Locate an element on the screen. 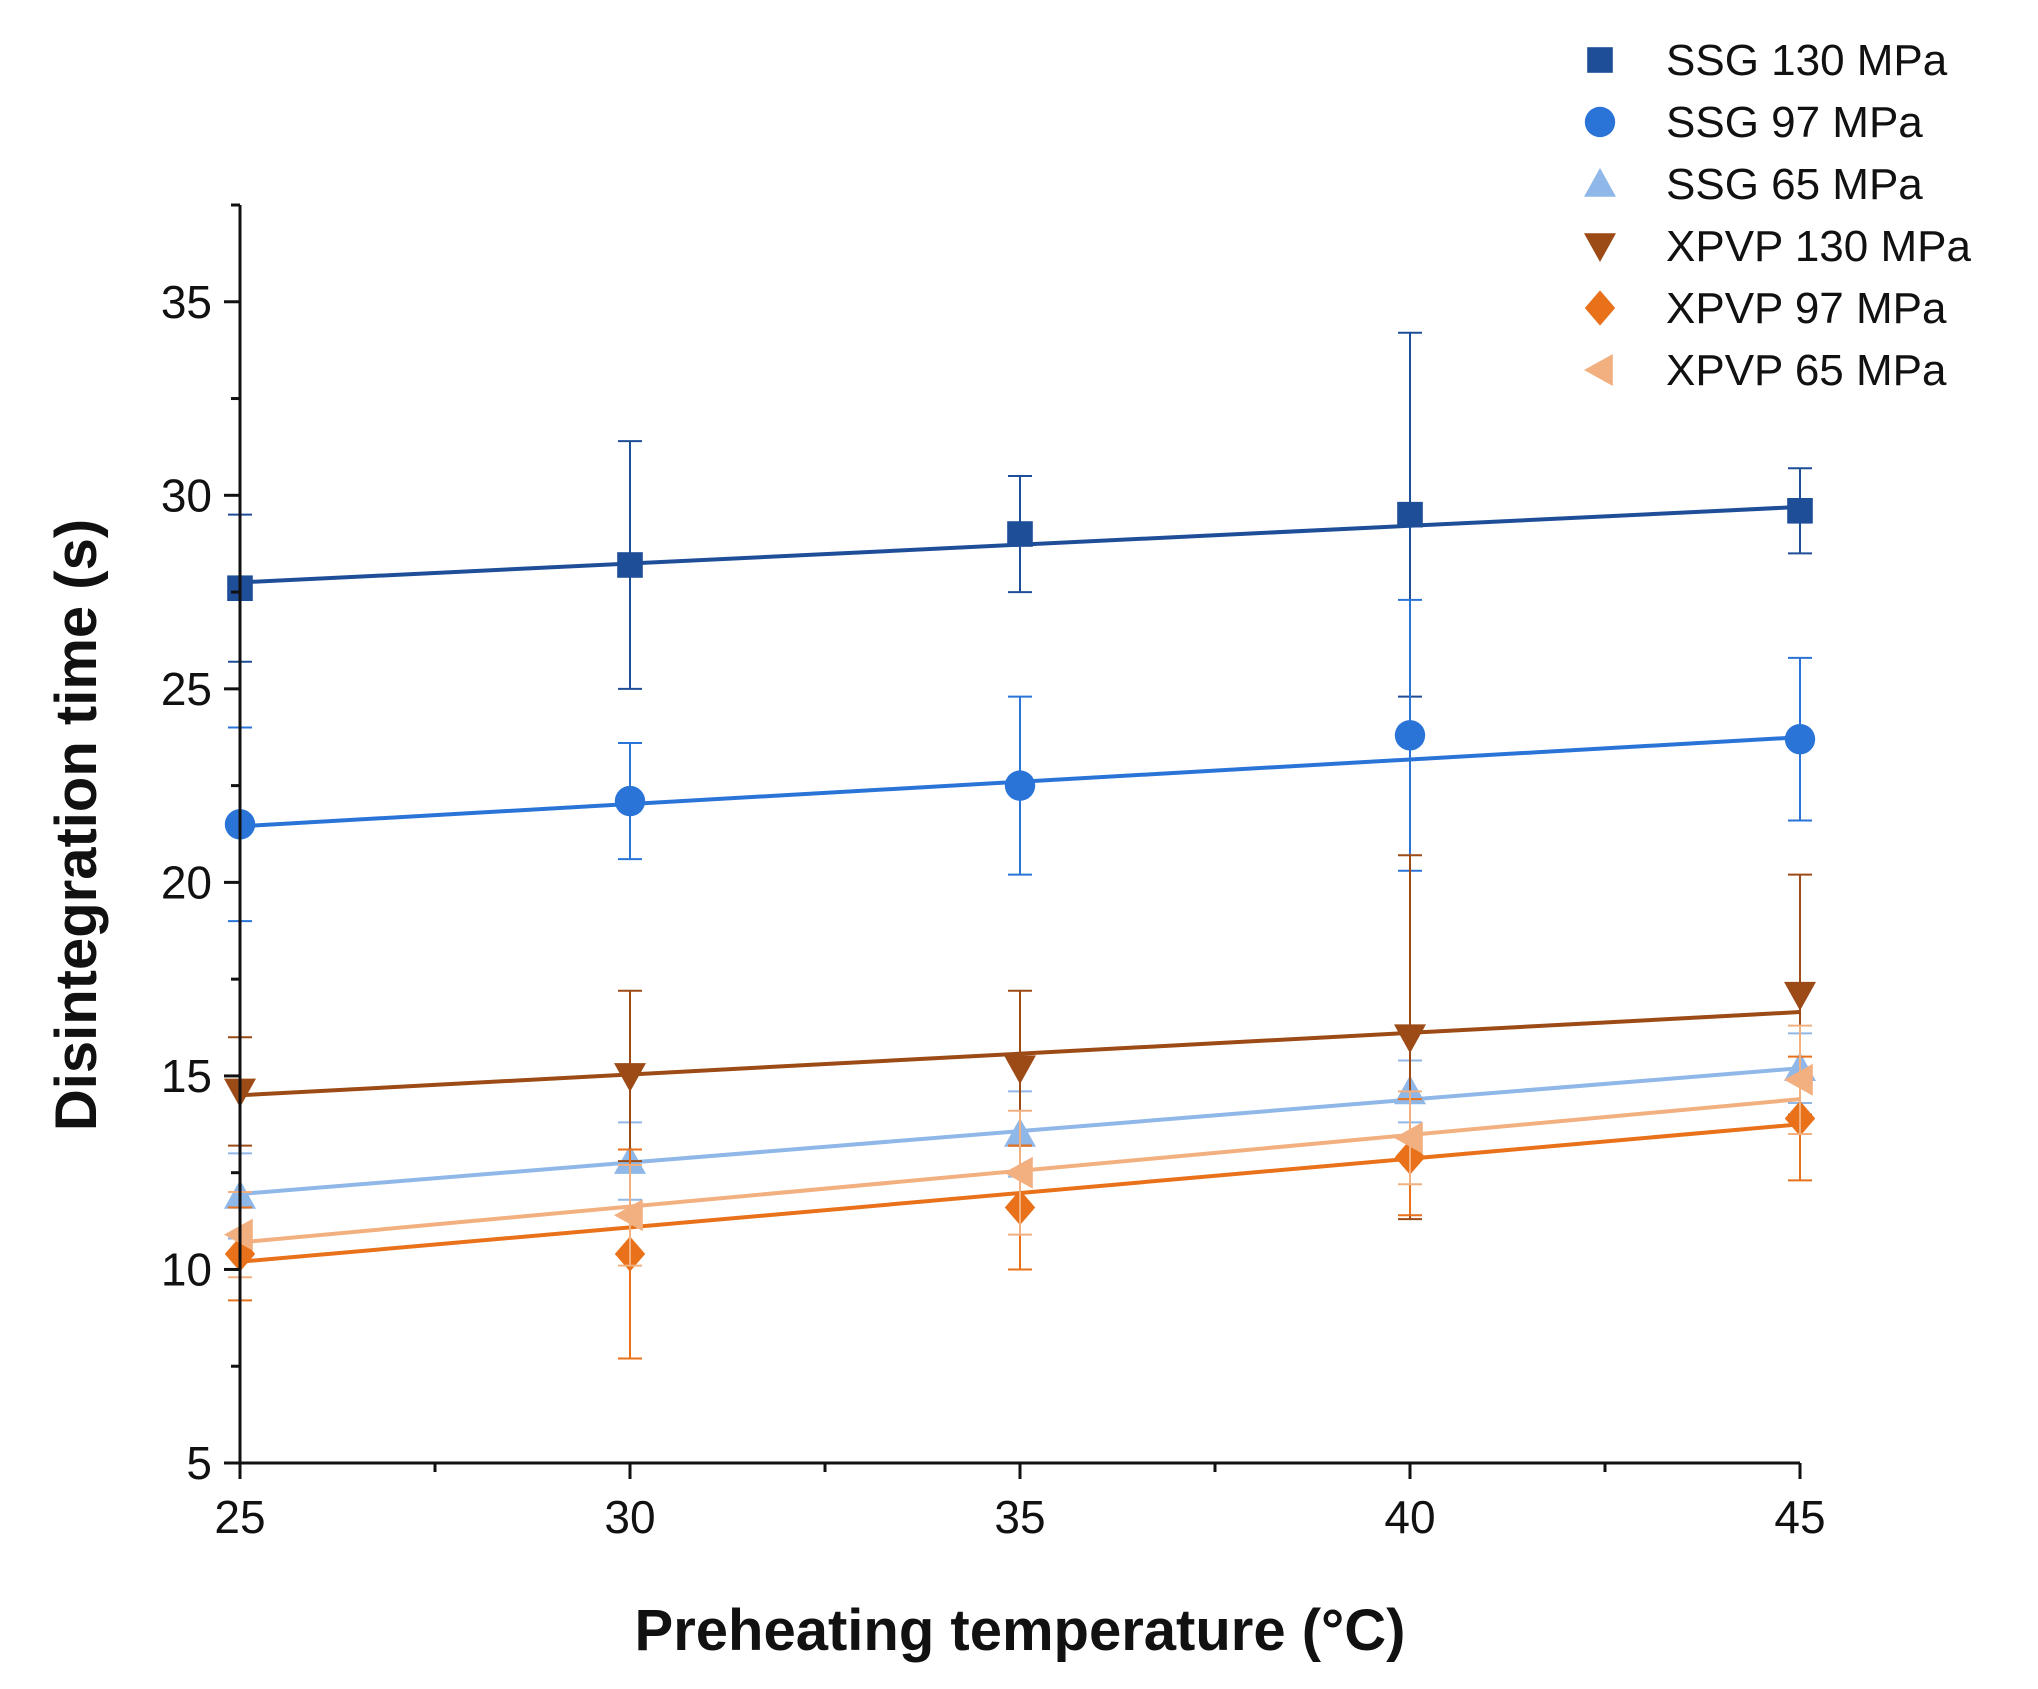  legend-label: SSG 97 MPa is located at coordinates (1794, 122).